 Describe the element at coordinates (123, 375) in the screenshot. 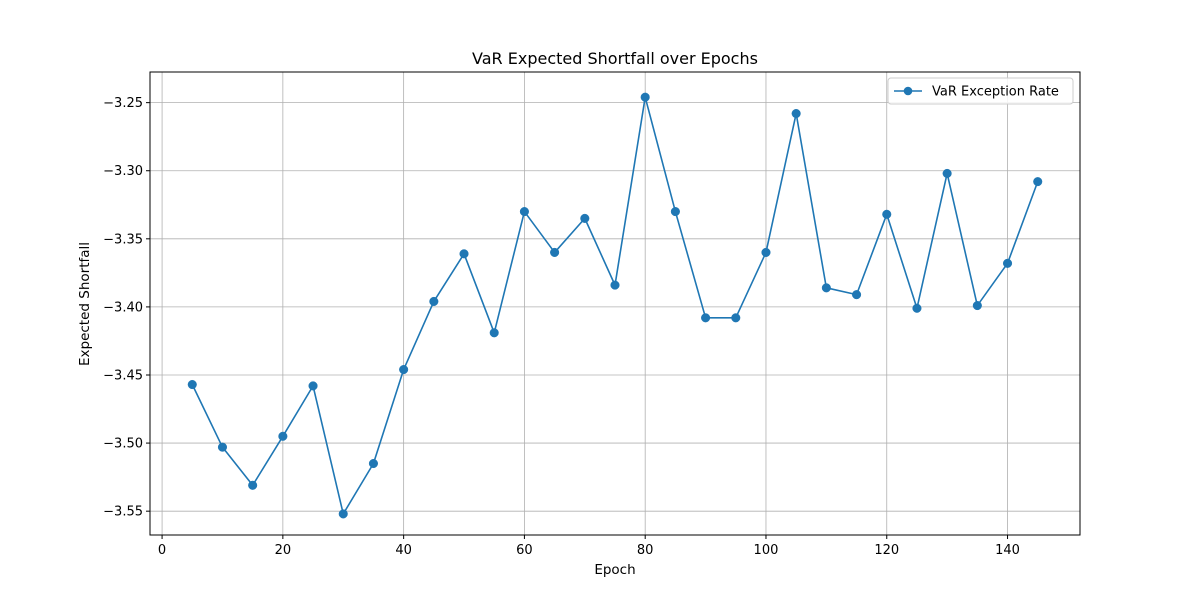

I see `y-tick-label: −3.45` at that location.